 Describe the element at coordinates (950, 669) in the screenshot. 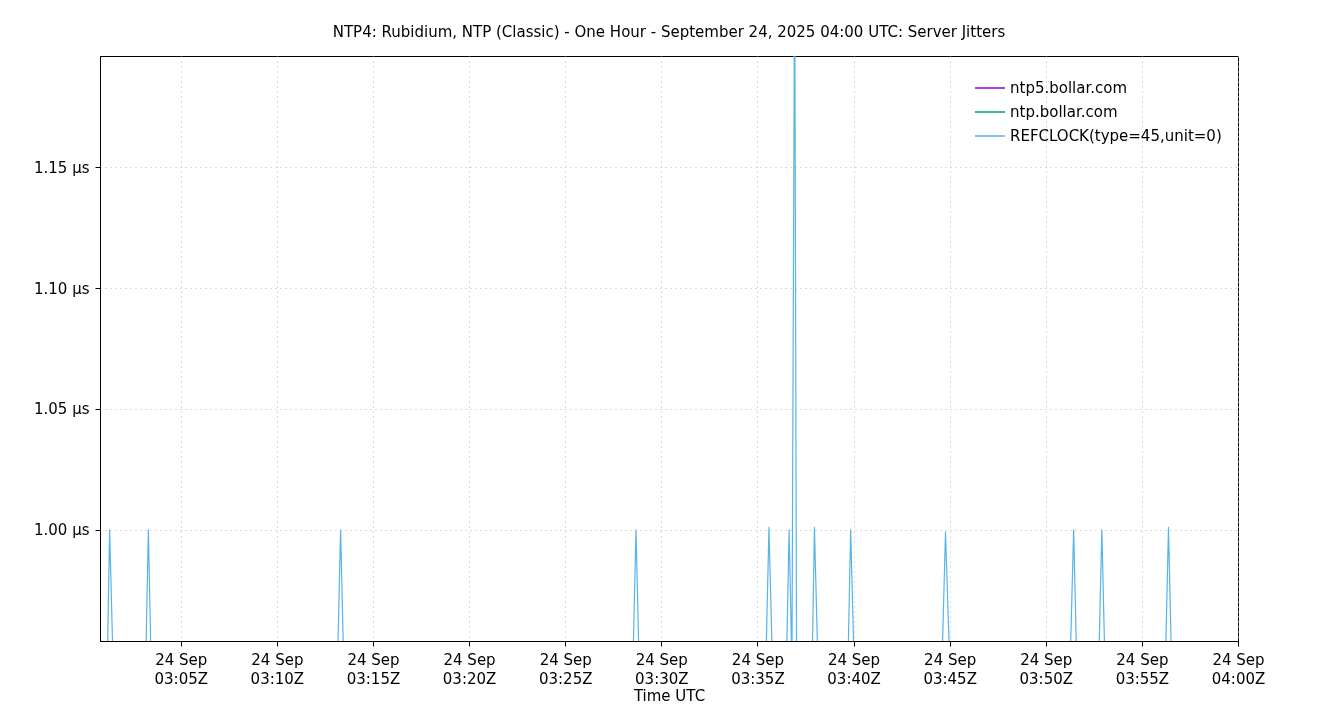

I see `x-tick-label: 24 Sep 03:45Z` at that location.